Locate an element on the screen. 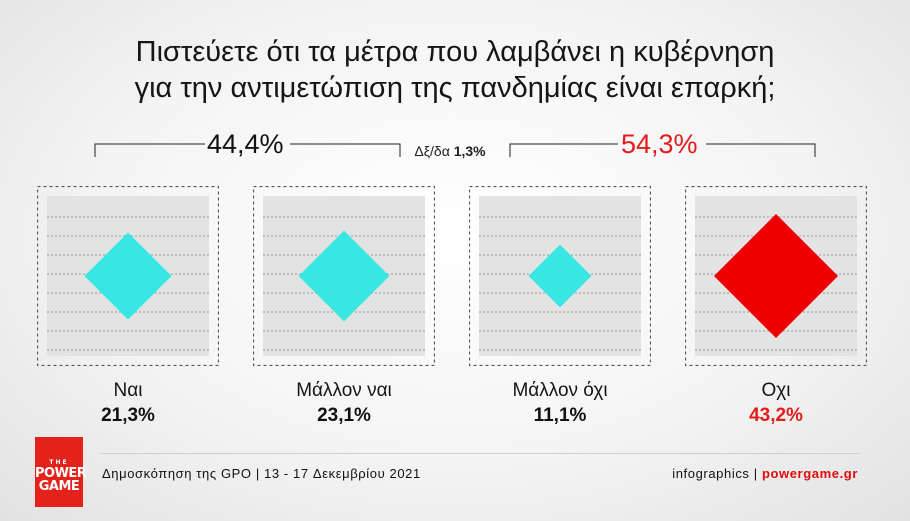  bracket-positive is located at coordinates (149, 150).